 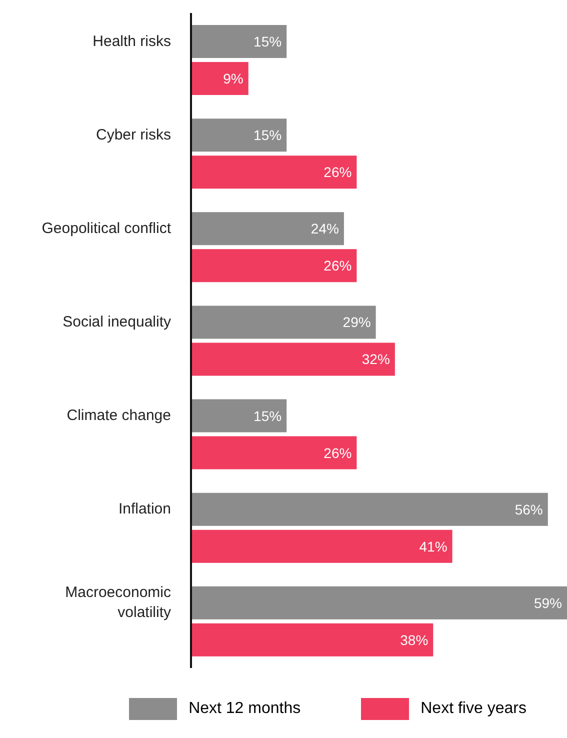 I want to click on legend-label: Next 12 months, so click(x=244, y=709).